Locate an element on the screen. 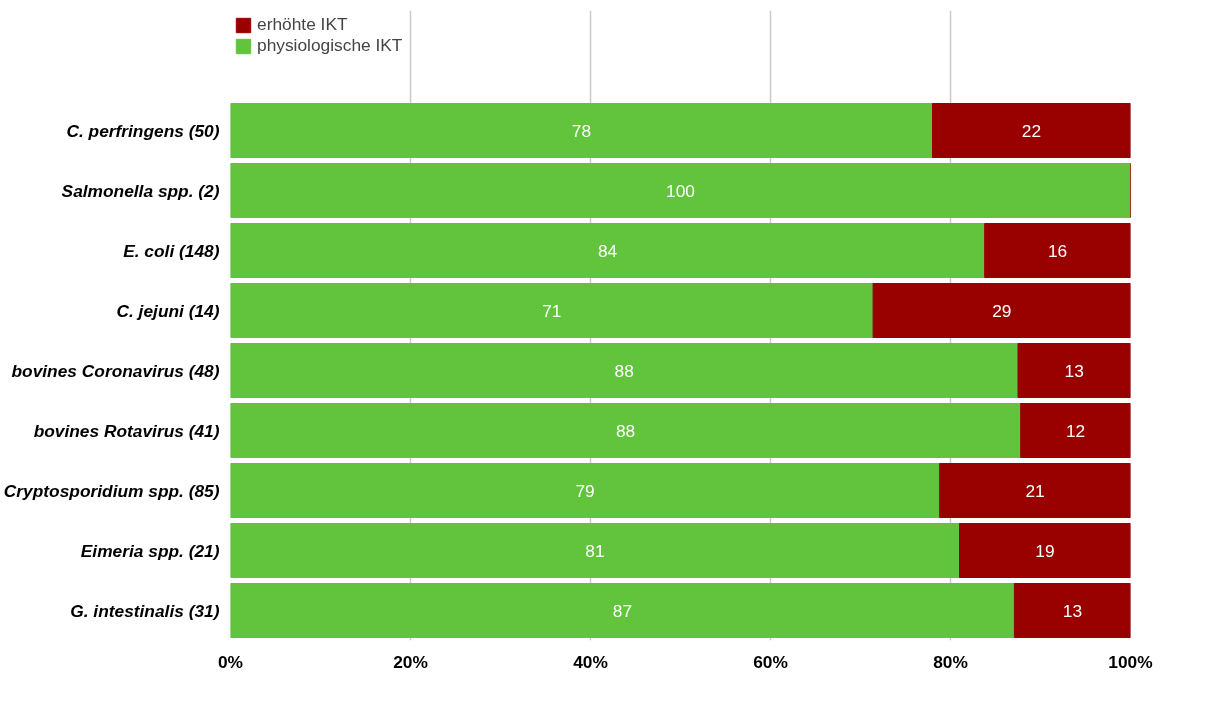 The width and height of the screenshot is (1220, 711). data-label: 16 is located at coordinates (1057, 250).